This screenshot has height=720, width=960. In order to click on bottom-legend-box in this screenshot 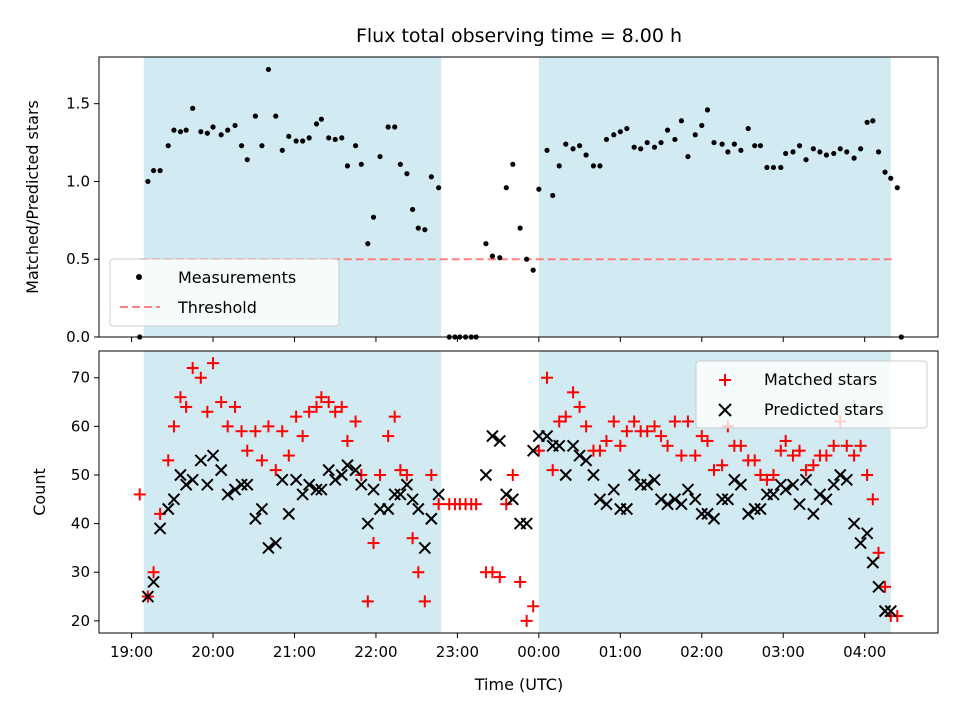, I will do `click(811, 394)`.